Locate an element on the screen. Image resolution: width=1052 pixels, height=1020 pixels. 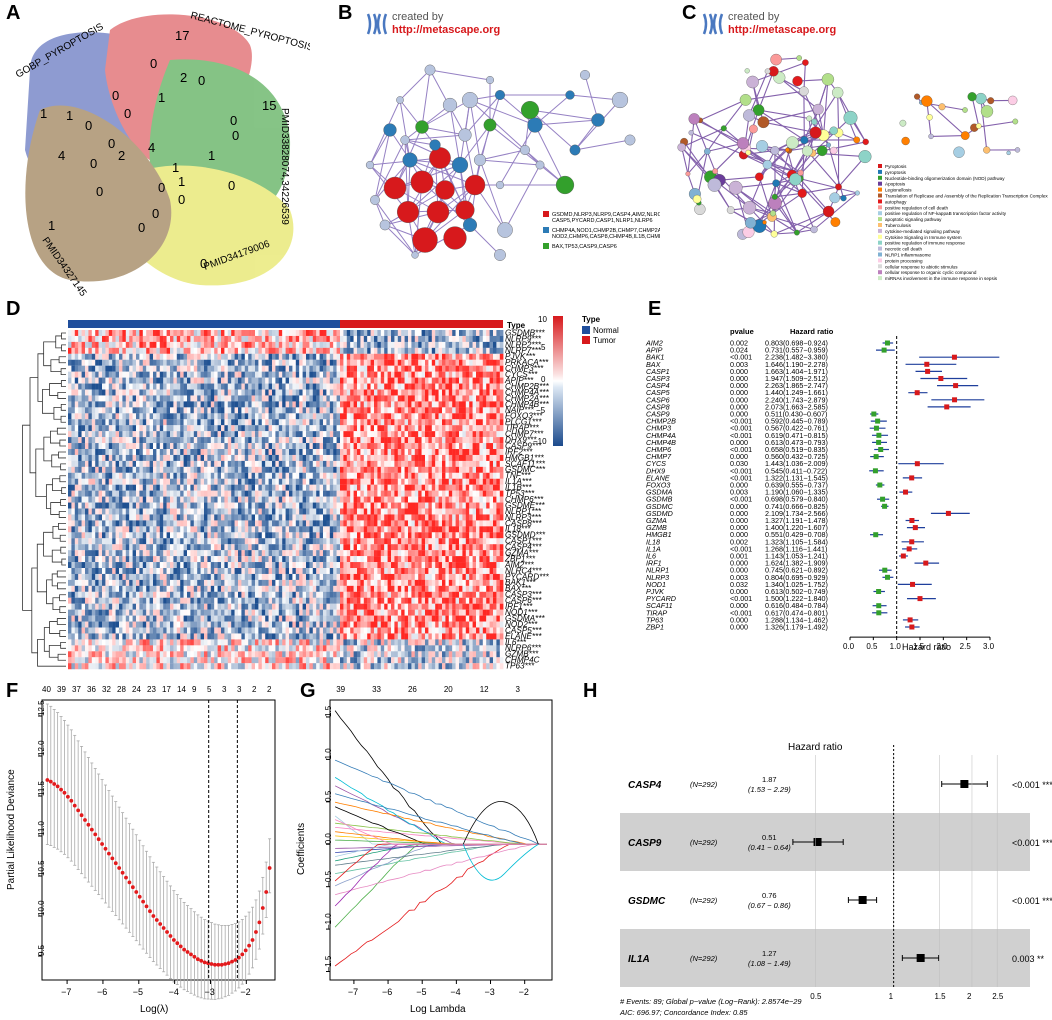
forest-hr-text: 0.545(0.411−0.722) is located at coordinates (796, 470).